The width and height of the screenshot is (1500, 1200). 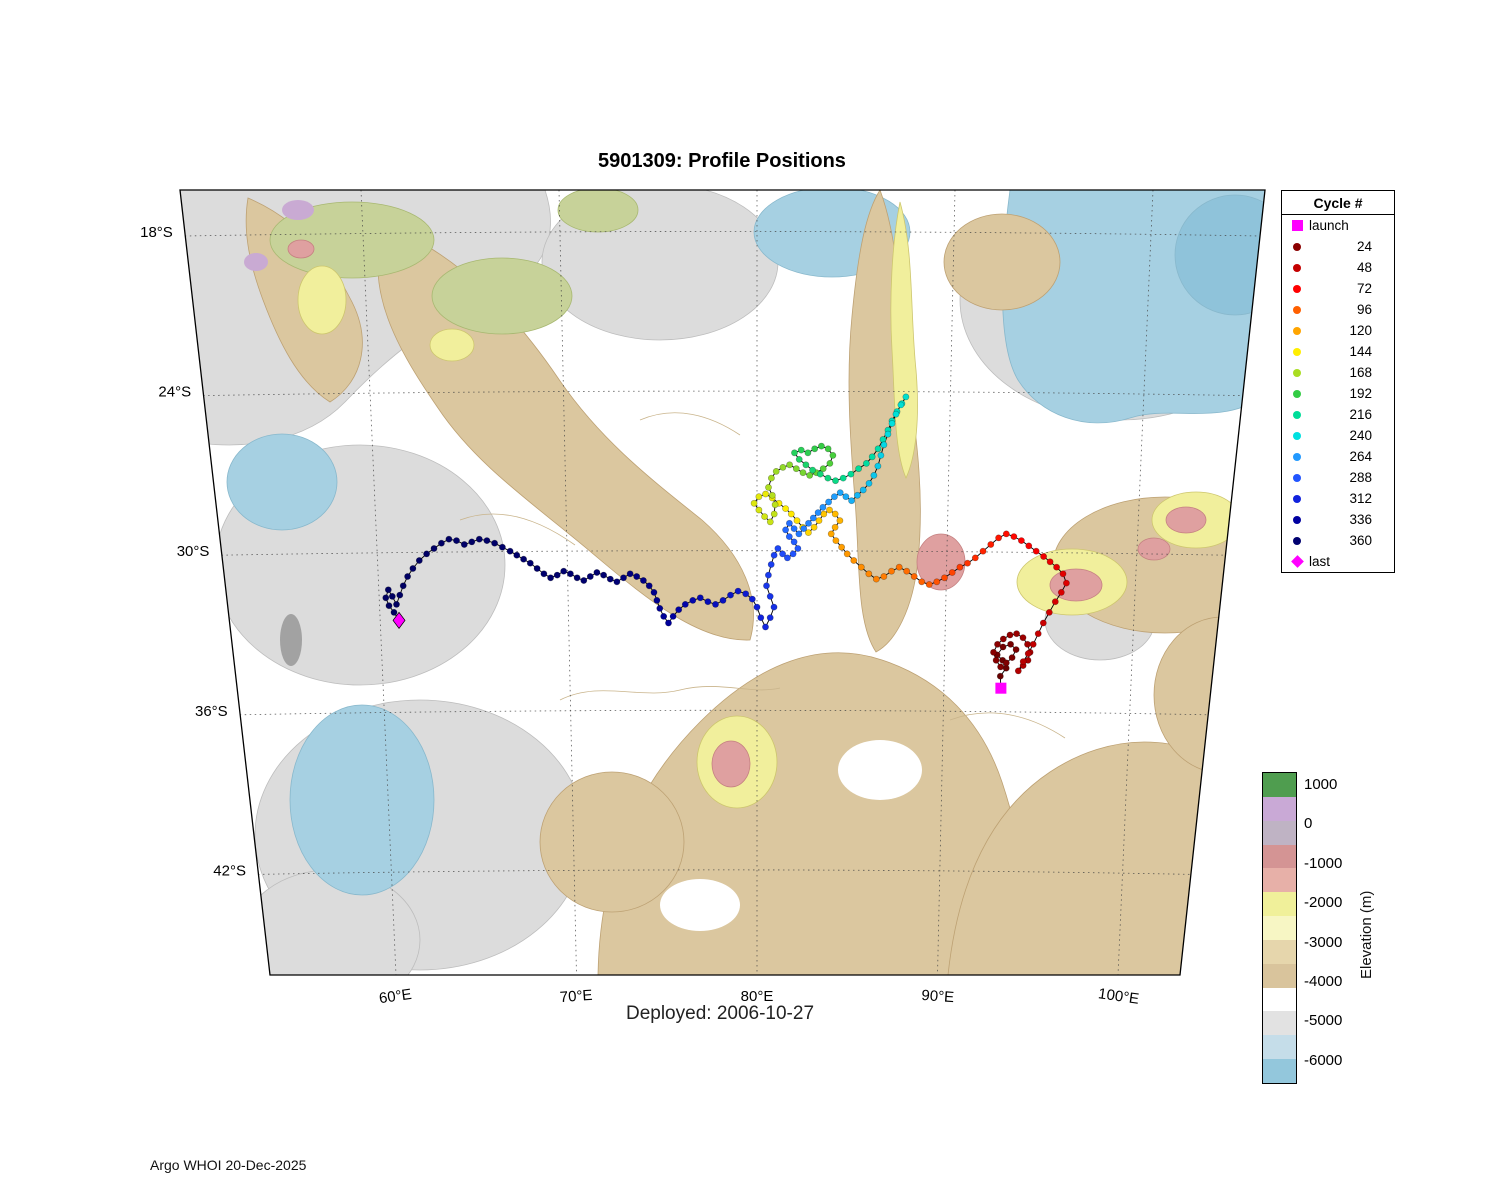 What do you see at coordinates (1360, 456) in the screenshot?
I see `legend-entry-label: 264` at bounding box center [1360, 456].